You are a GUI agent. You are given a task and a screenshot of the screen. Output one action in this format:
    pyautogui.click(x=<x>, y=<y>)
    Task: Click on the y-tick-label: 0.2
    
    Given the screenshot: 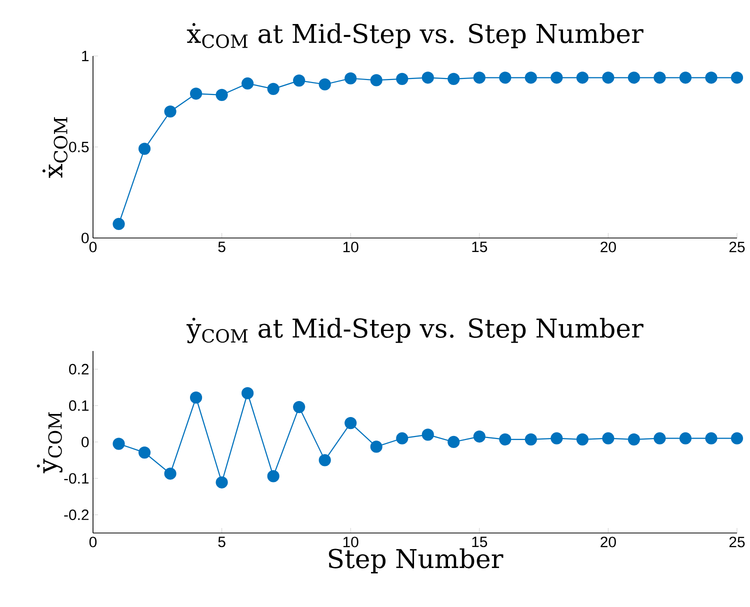 What is the action you would take?
    pyautogui.click(x=79, y=369)
    